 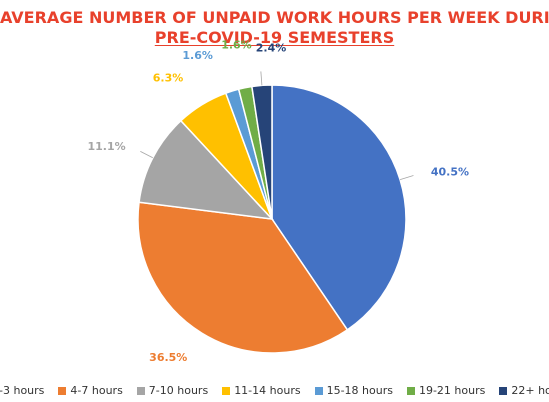 I want to click on slice-value-label: 40.5%, so click(x=450, y=171).